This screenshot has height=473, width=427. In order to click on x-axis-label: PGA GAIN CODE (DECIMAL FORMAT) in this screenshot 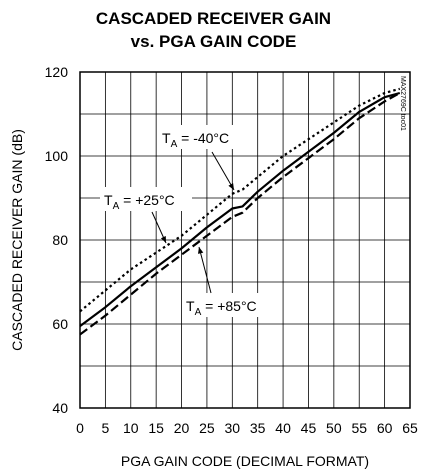, I will do `click(245, 461)`.